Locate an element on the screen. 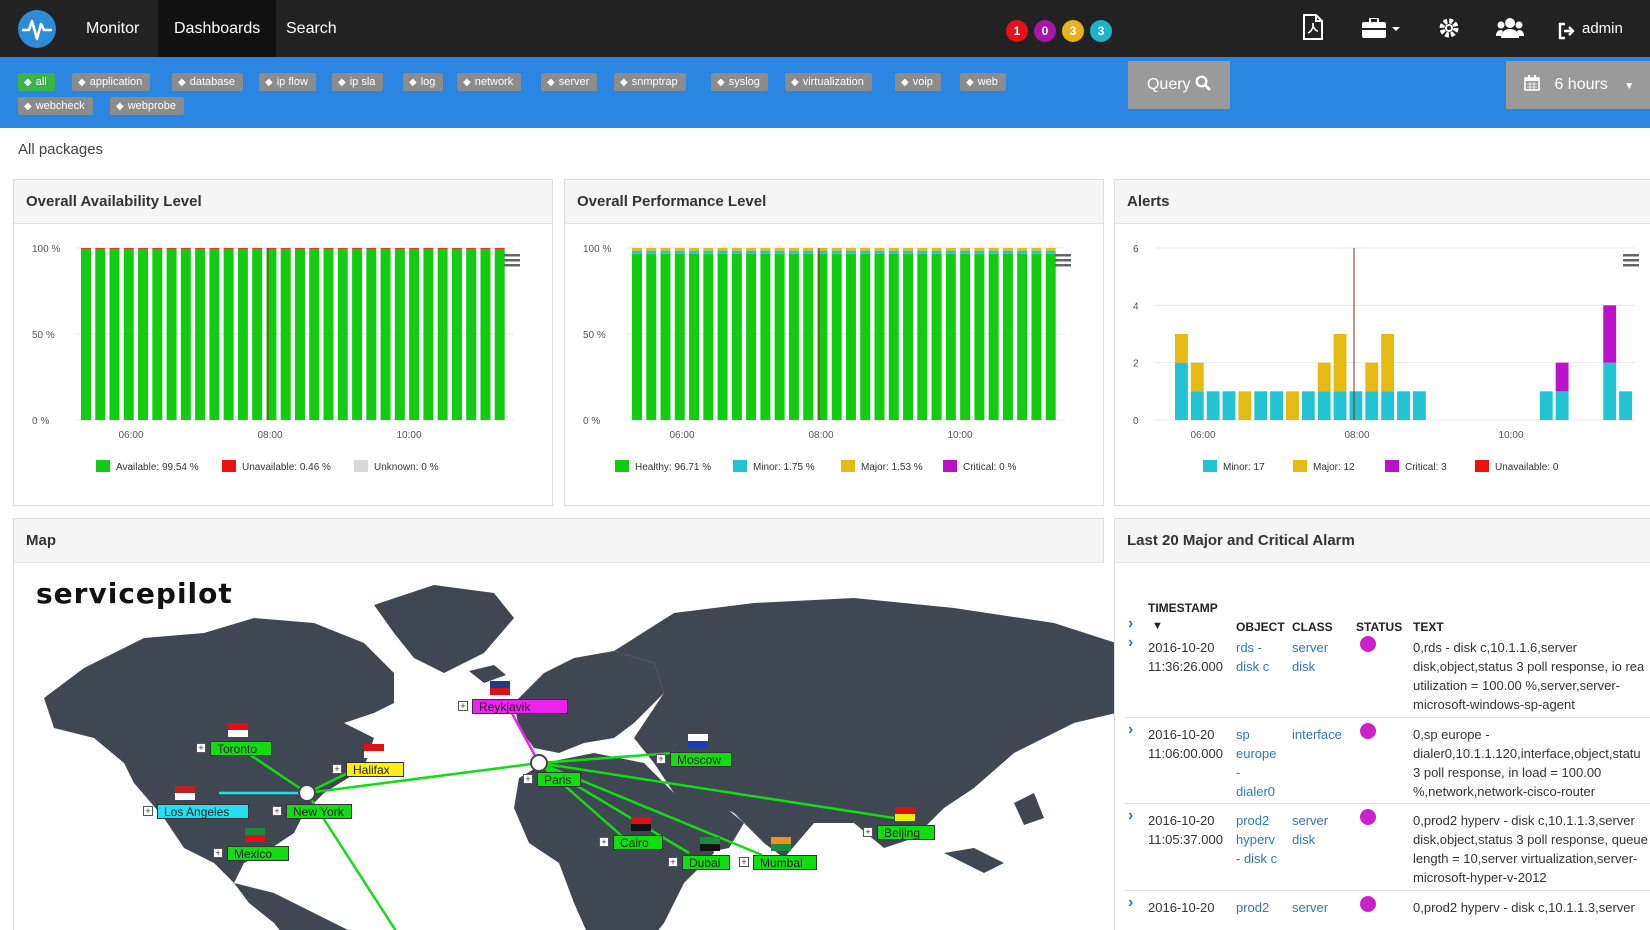 This screenshot has height=930, width=1650. y-tick-label: 0 % is located at coordinates (591, 421).